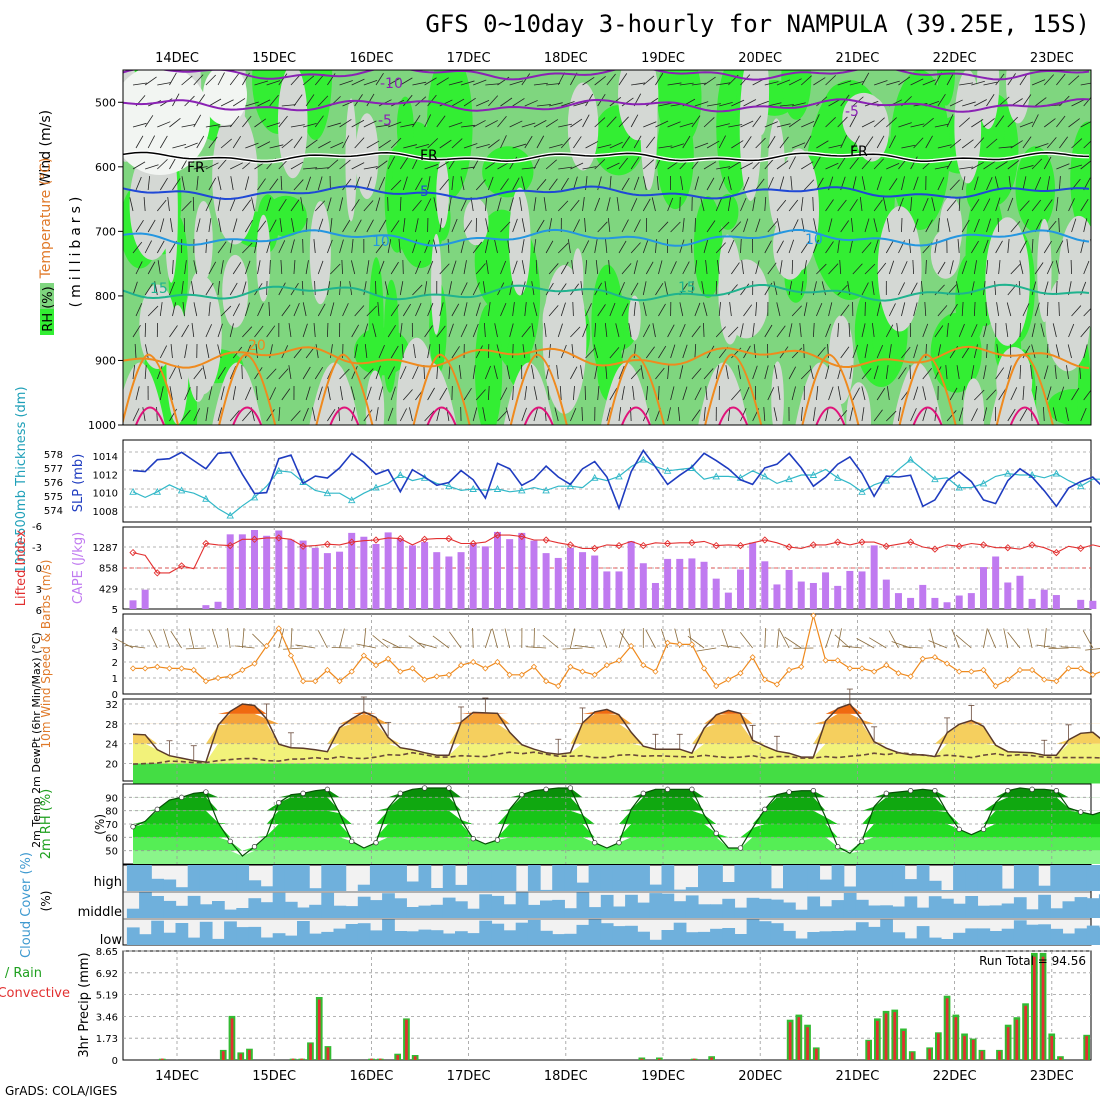 The width and height of the screenshot is (1100, 1104). I want to click on slp-tick-label: 1012, so click(105, 475).